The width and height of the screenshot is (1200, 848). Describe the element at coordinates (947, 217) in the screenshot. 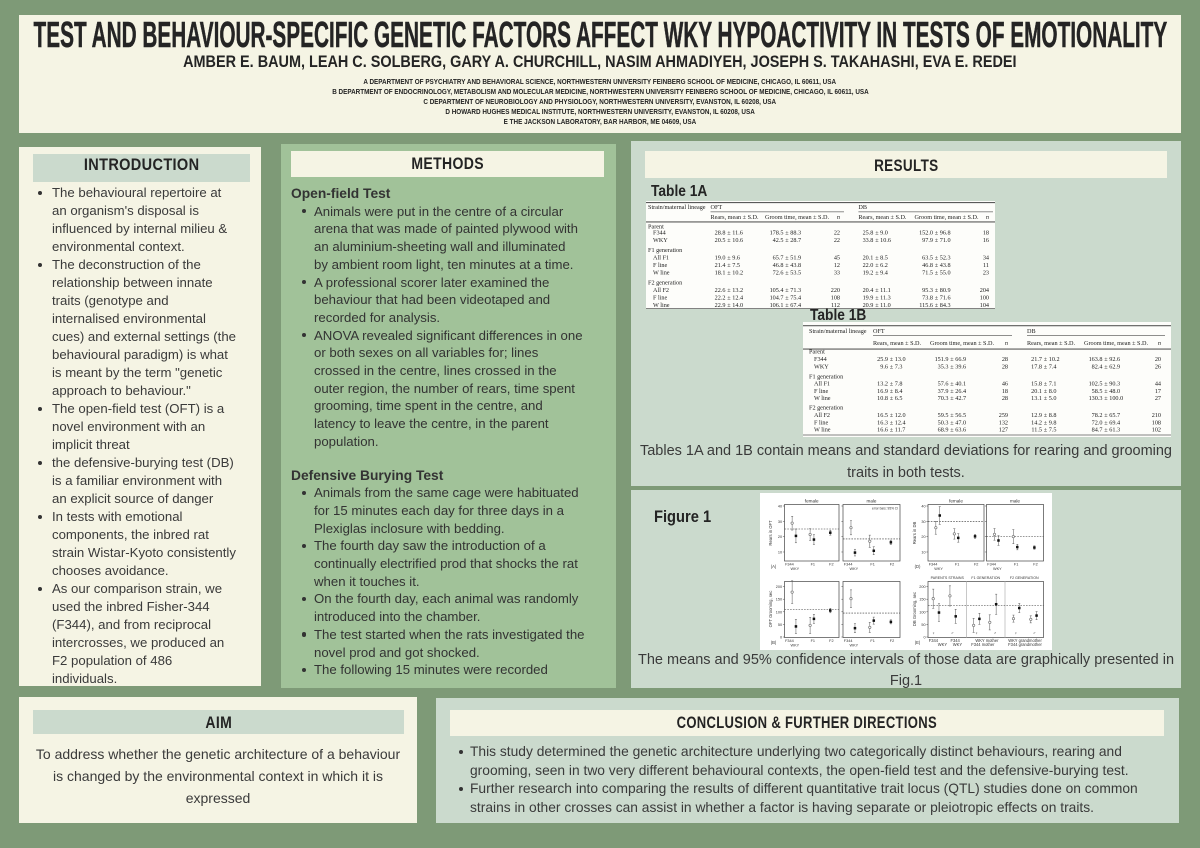

I see `svg-text: Groom time, mean ± S.D.` at that location.